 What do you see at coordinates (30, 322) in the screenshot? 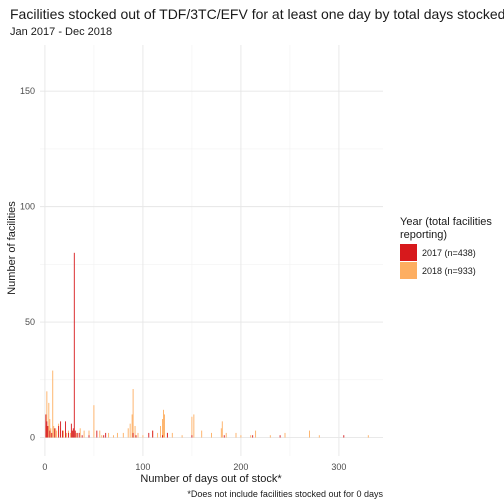
I see `y-tick-label: 50` at bounding box center [30, 322].